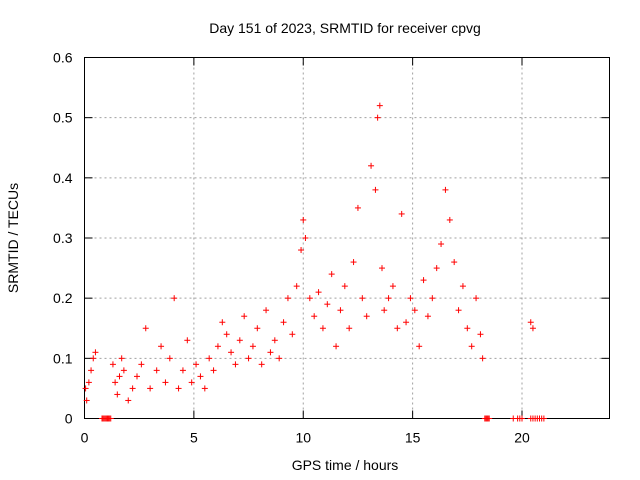 Image resolution: width=640 pixels, height=480 pixels. I want to click on x-tick-label: 20, so click(522, 438).